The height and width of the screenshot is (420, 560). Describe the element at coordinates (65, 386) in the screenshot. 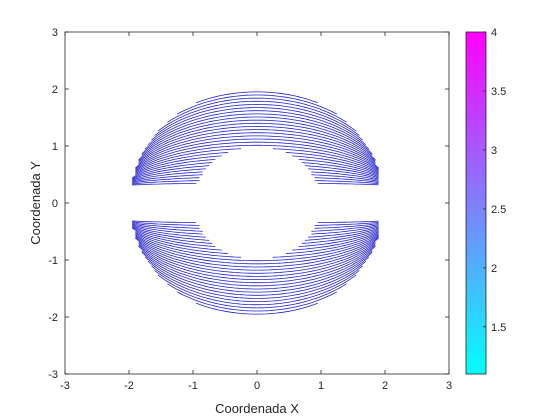

I see `x-tick-label: -3` at that location.